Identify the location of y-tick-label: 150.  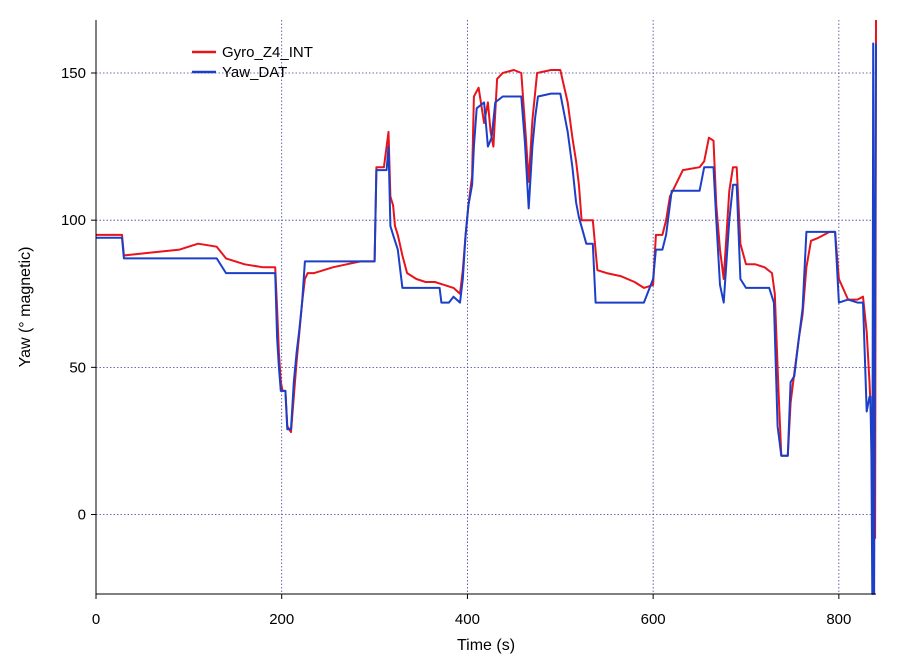
(73, 73).